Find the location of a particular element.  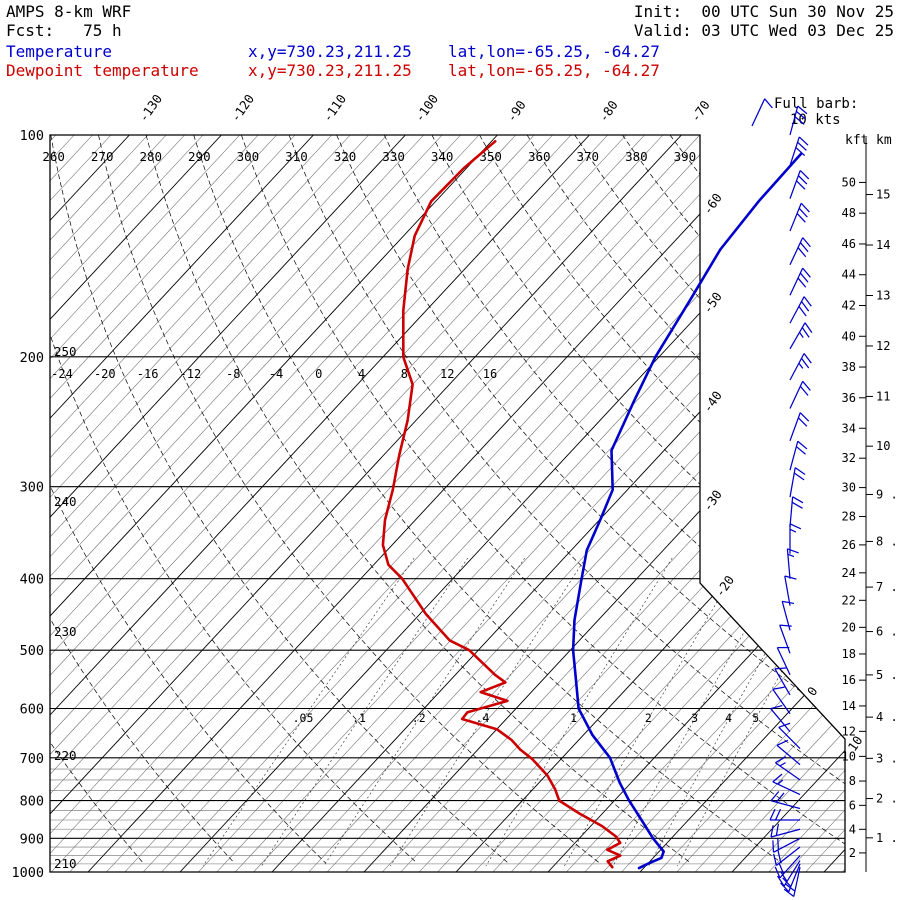

svg-text: 800 is located at coordinates (32, 802).